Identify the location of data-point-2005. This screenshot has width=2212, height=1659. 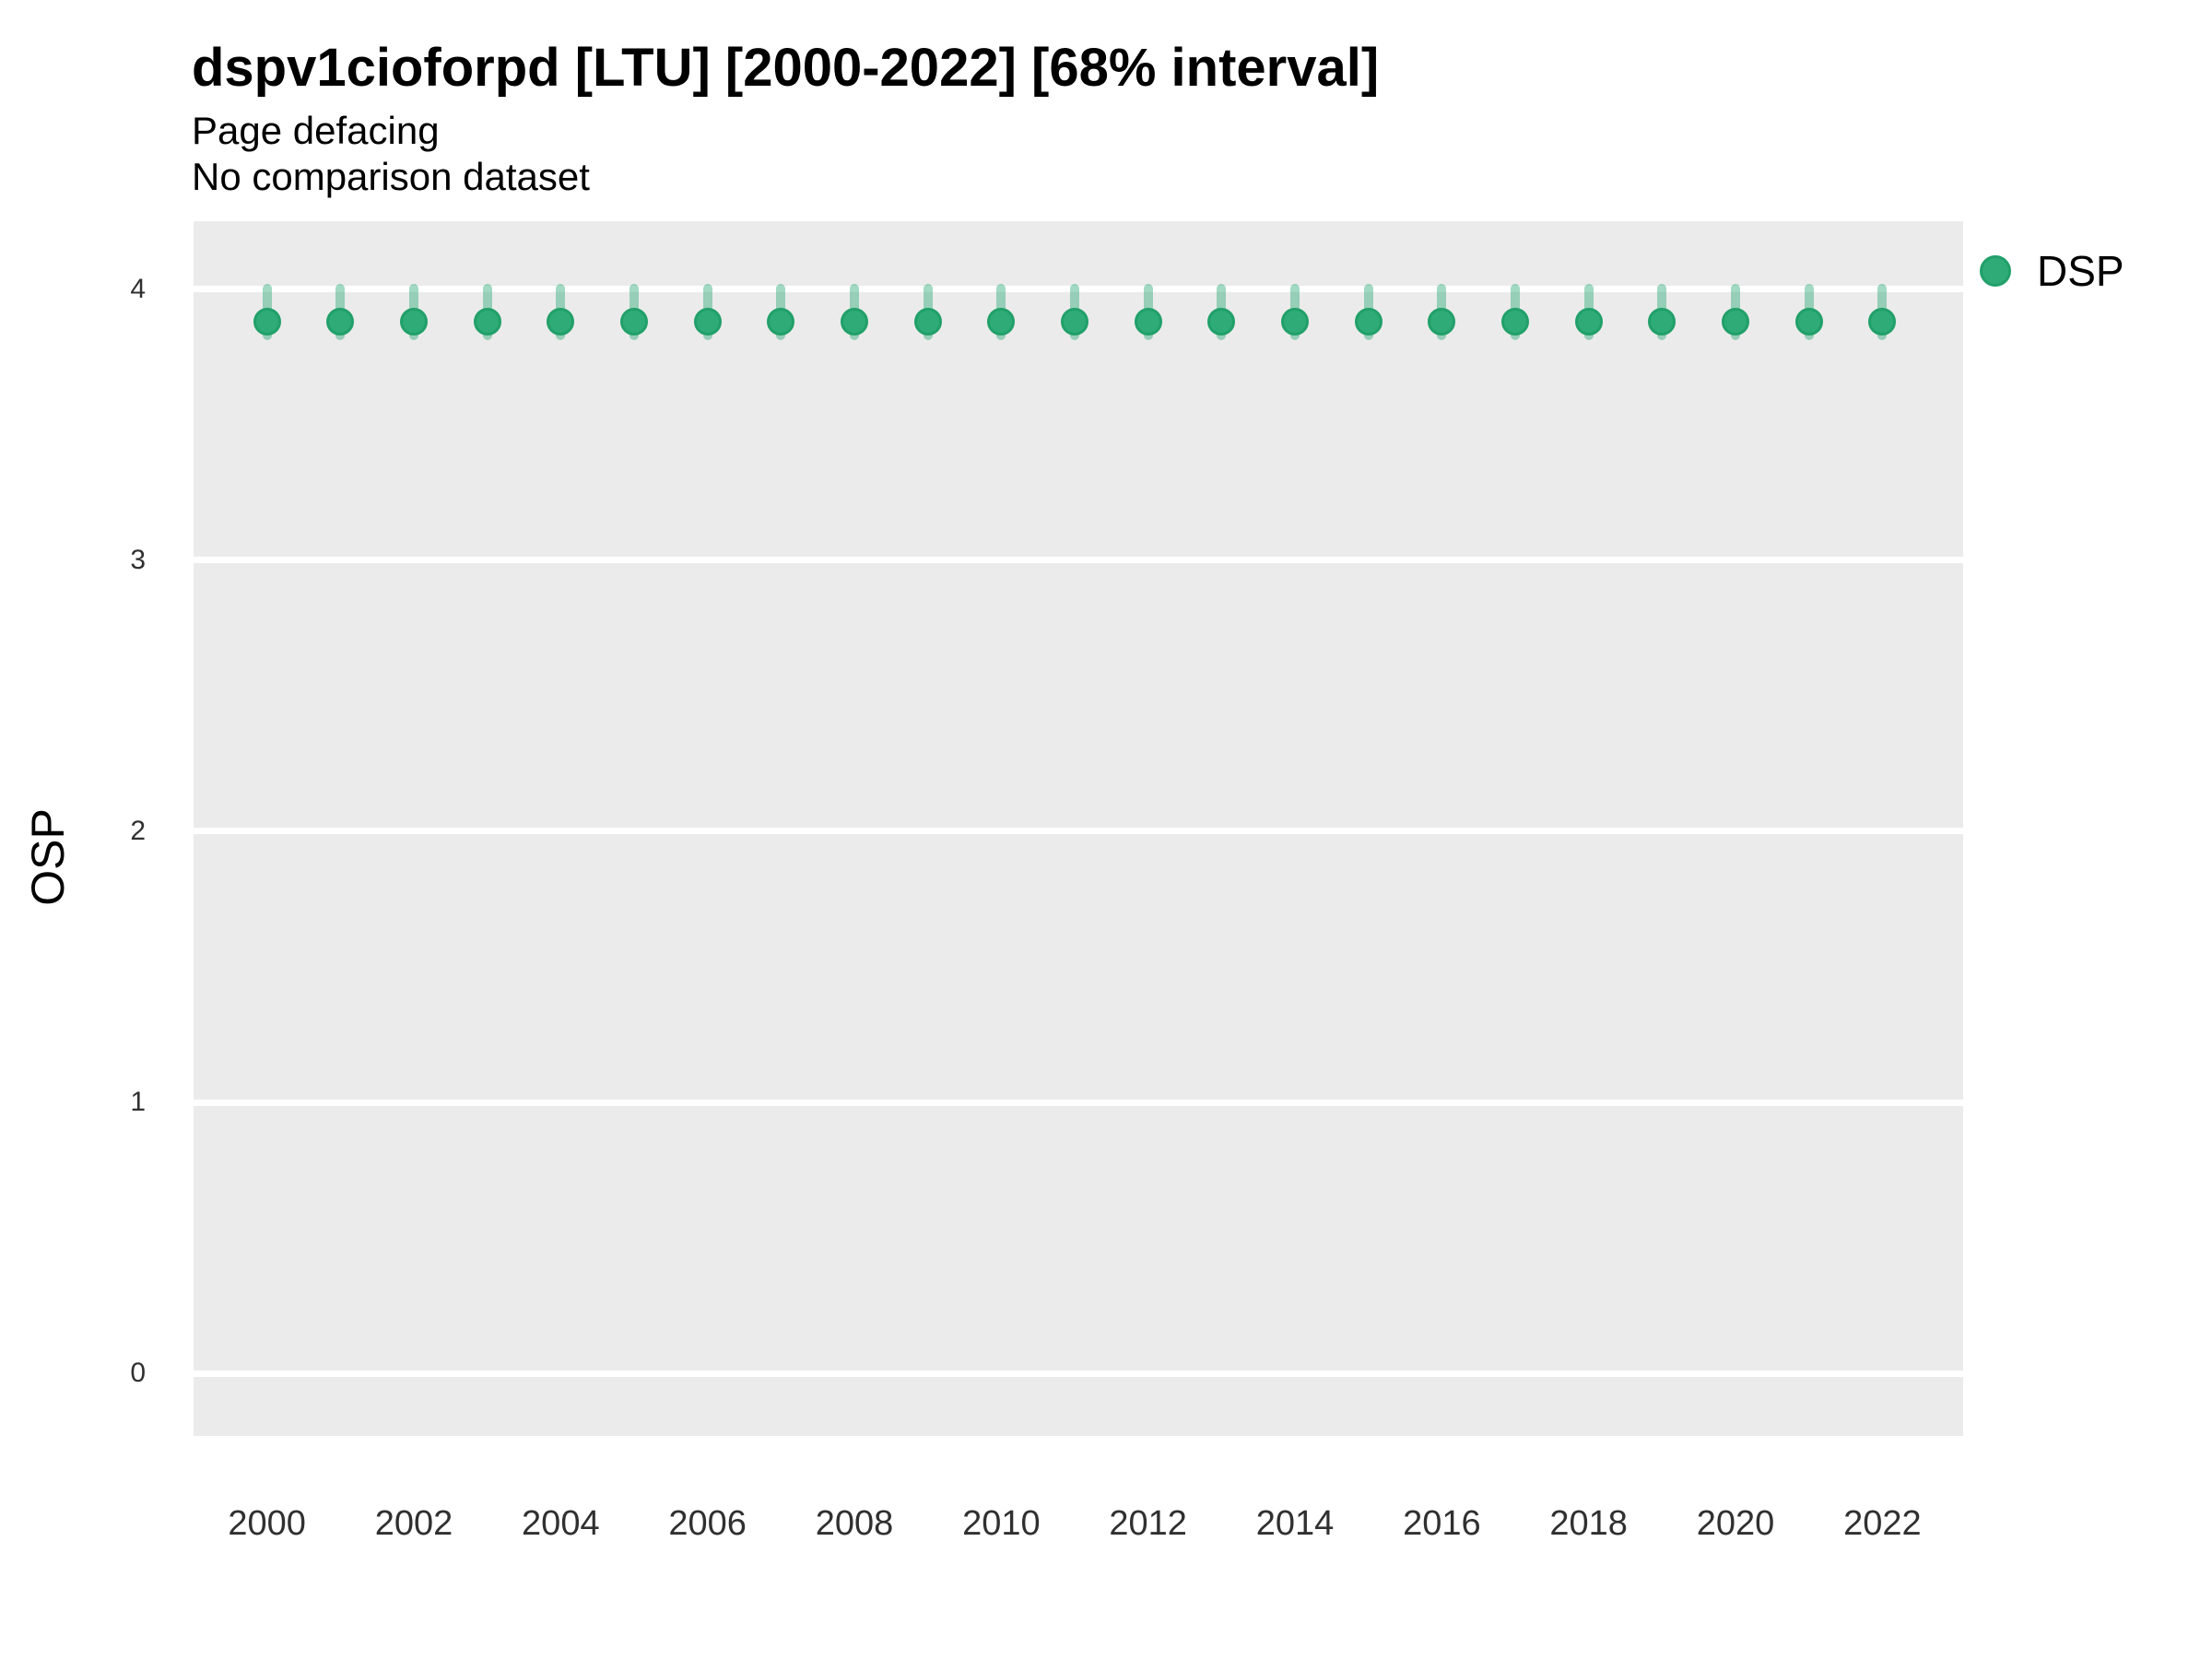
(634, 321).